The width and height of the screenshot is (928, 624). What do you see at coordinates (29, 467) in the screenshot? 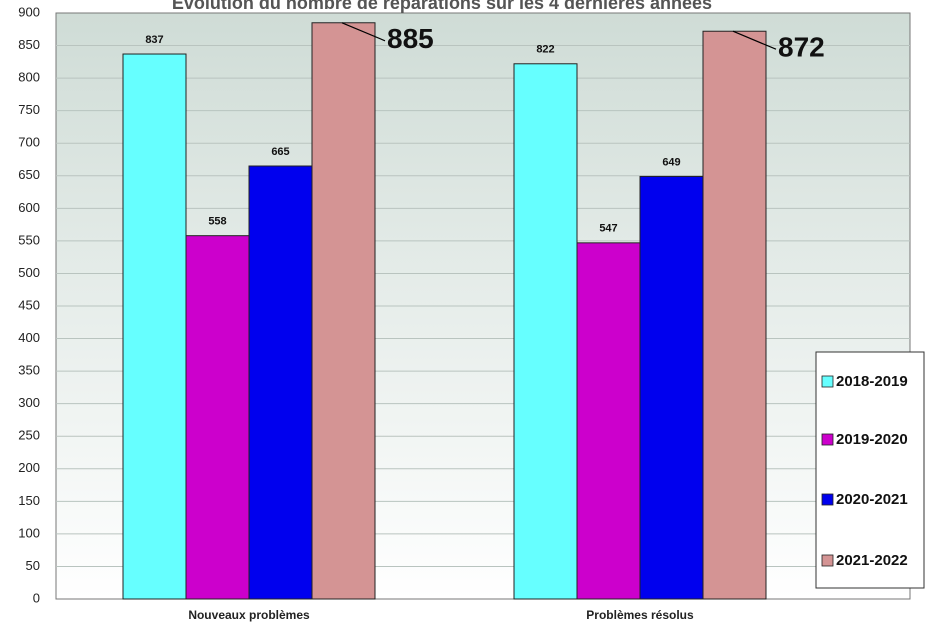
I see `y-tick-label: 200` at bounding box center [29, 467].